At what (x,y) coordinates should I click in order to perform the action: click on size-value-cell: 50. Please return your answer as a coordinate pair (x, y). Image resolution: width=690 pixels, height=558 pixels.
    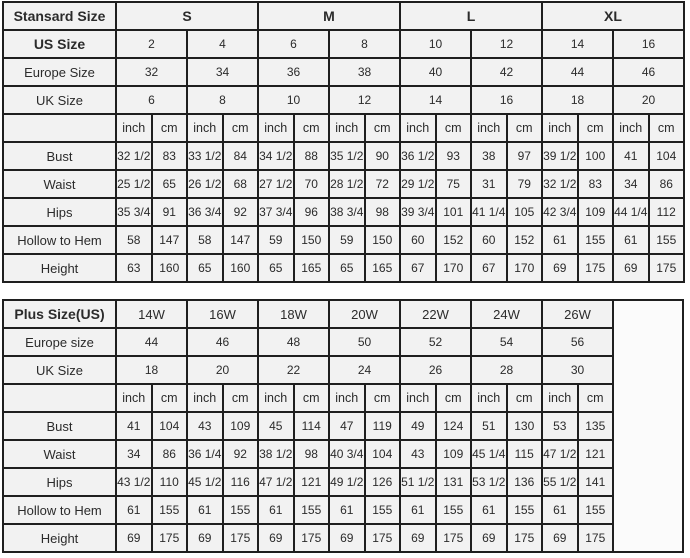
    Looking at the image, I should click on (364, 342).